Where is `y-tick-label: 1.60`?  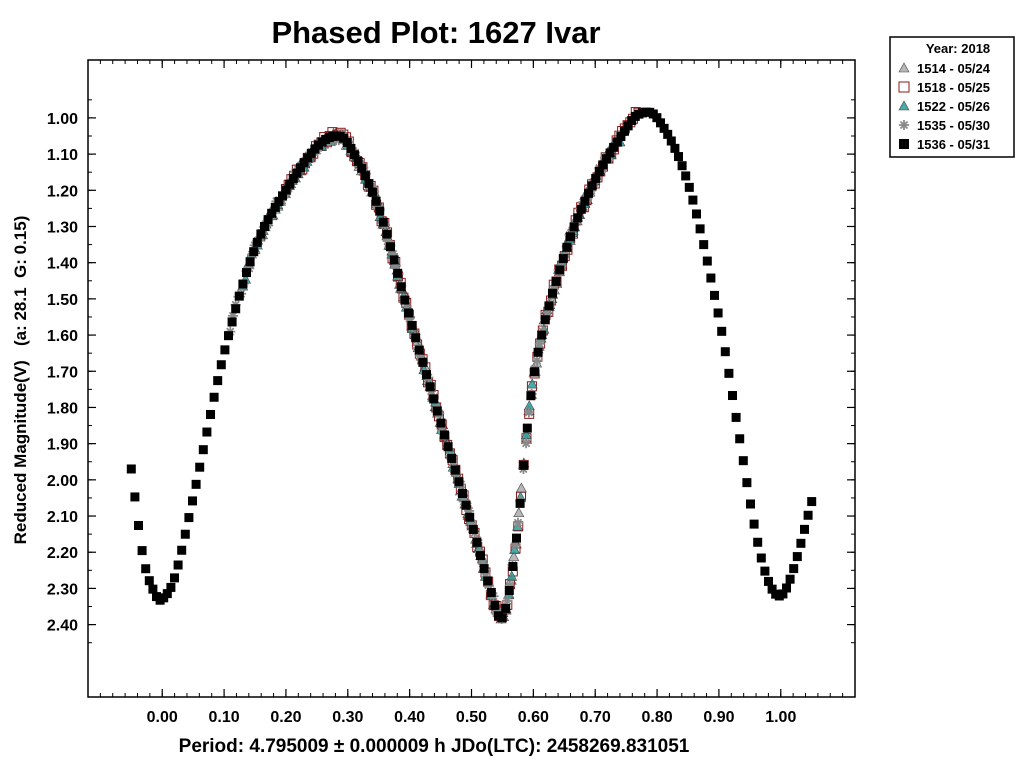
y-tick-label: 1.60 is located at coordinates (62, 336).